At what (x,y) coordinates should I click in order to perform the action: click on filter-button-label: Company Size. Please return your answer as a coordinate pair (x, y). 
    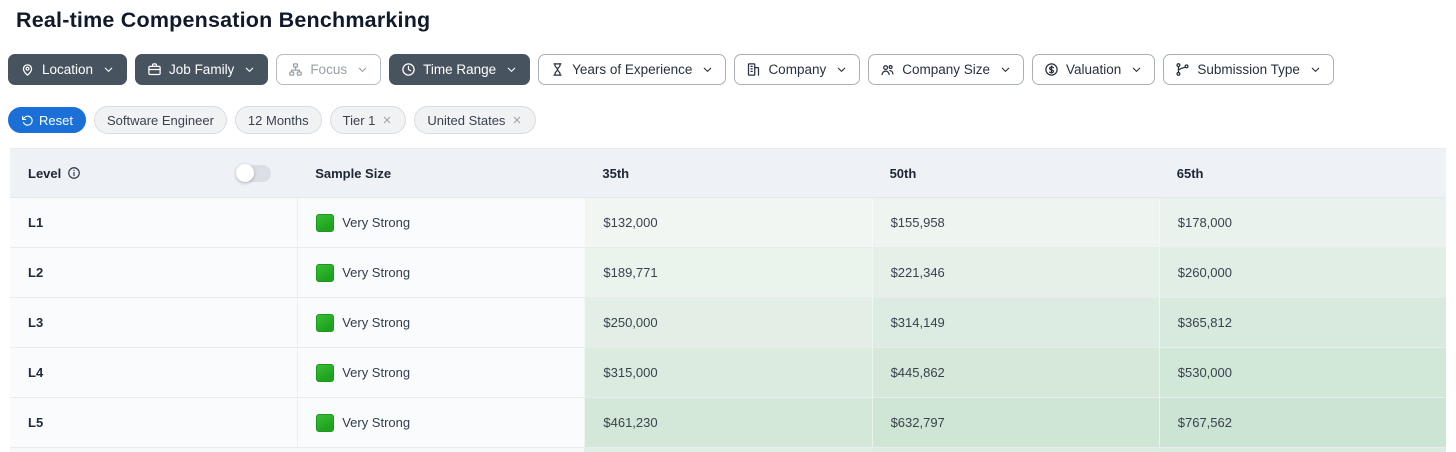
    Looking at the image, I should click on (946, 69).